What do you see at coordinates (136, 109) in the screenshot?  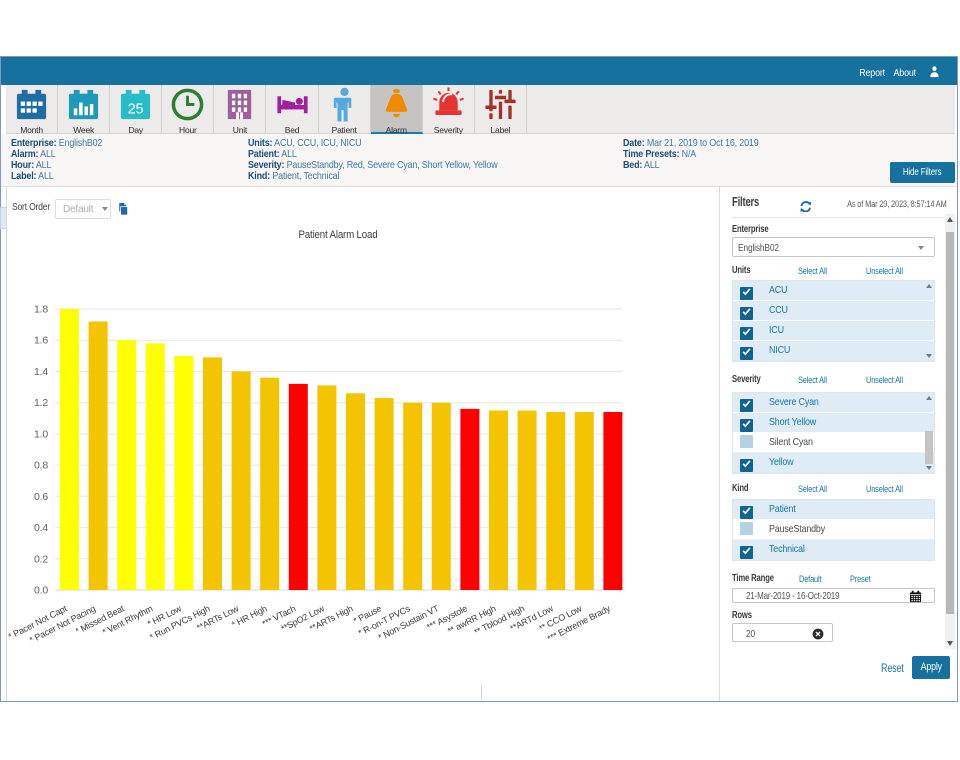 I see `svg-text: 25` at bounding box center [136, 109].